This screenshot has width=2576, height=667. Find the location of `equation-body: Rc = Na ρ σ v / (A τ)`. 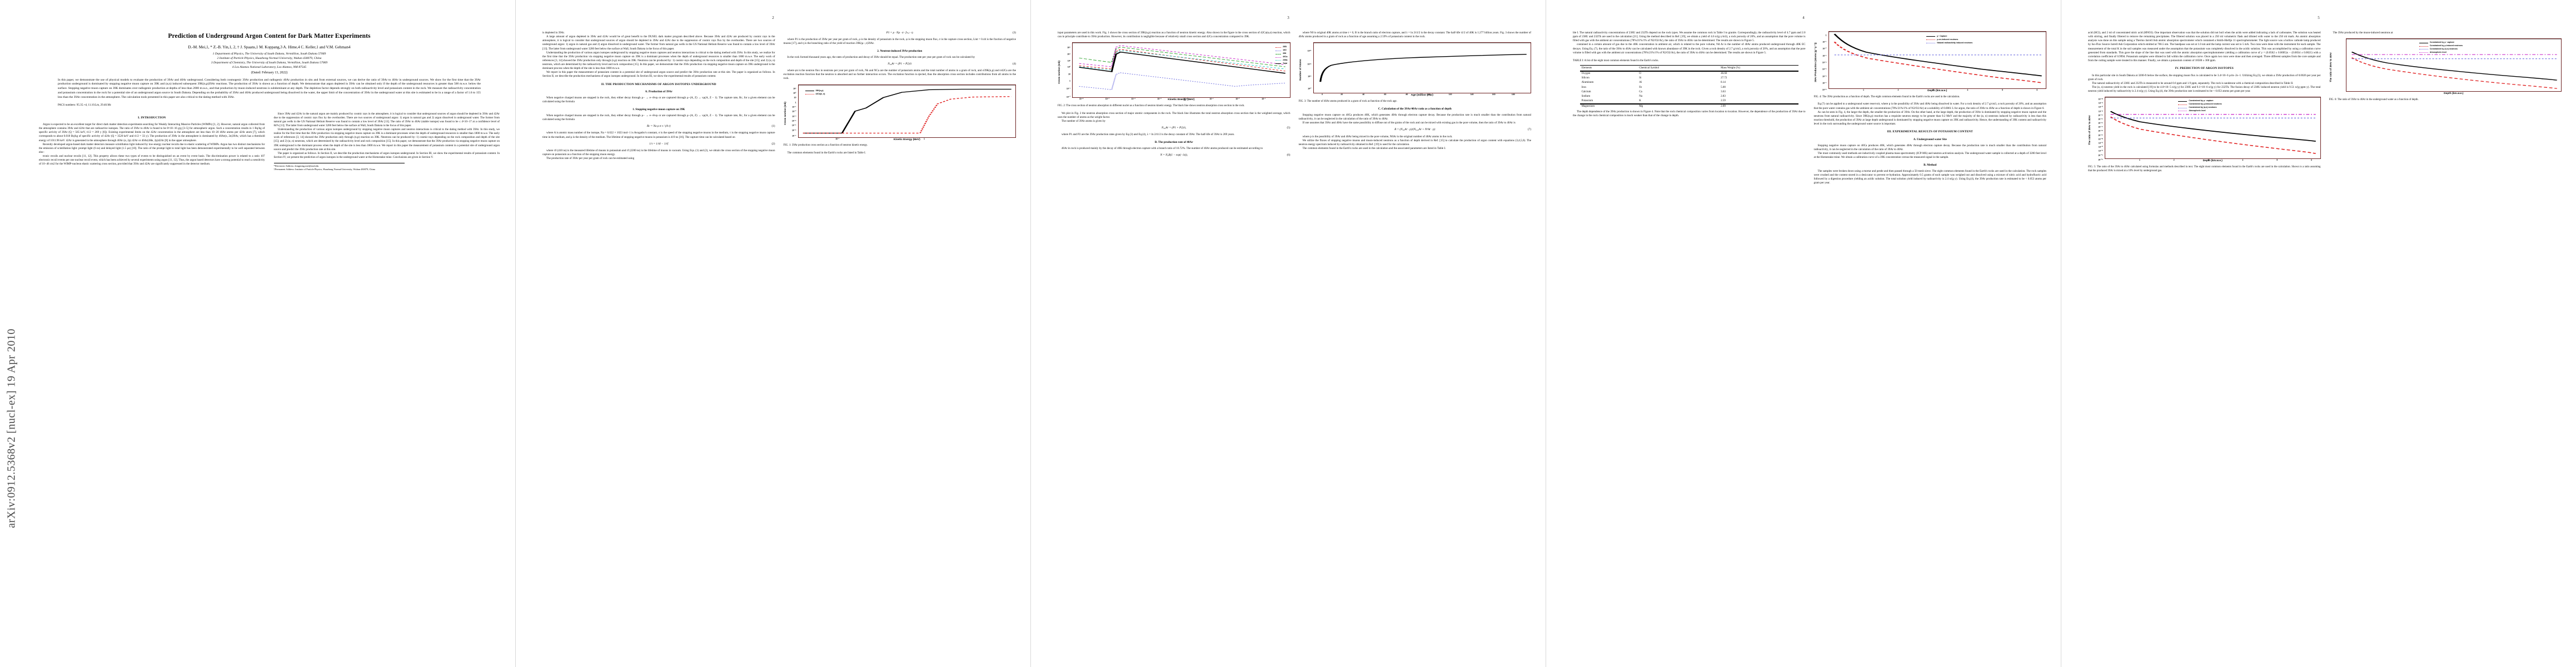

equation-body: Rc = Na ρ σ v / (A τ) is located at coordinates (658, 126).